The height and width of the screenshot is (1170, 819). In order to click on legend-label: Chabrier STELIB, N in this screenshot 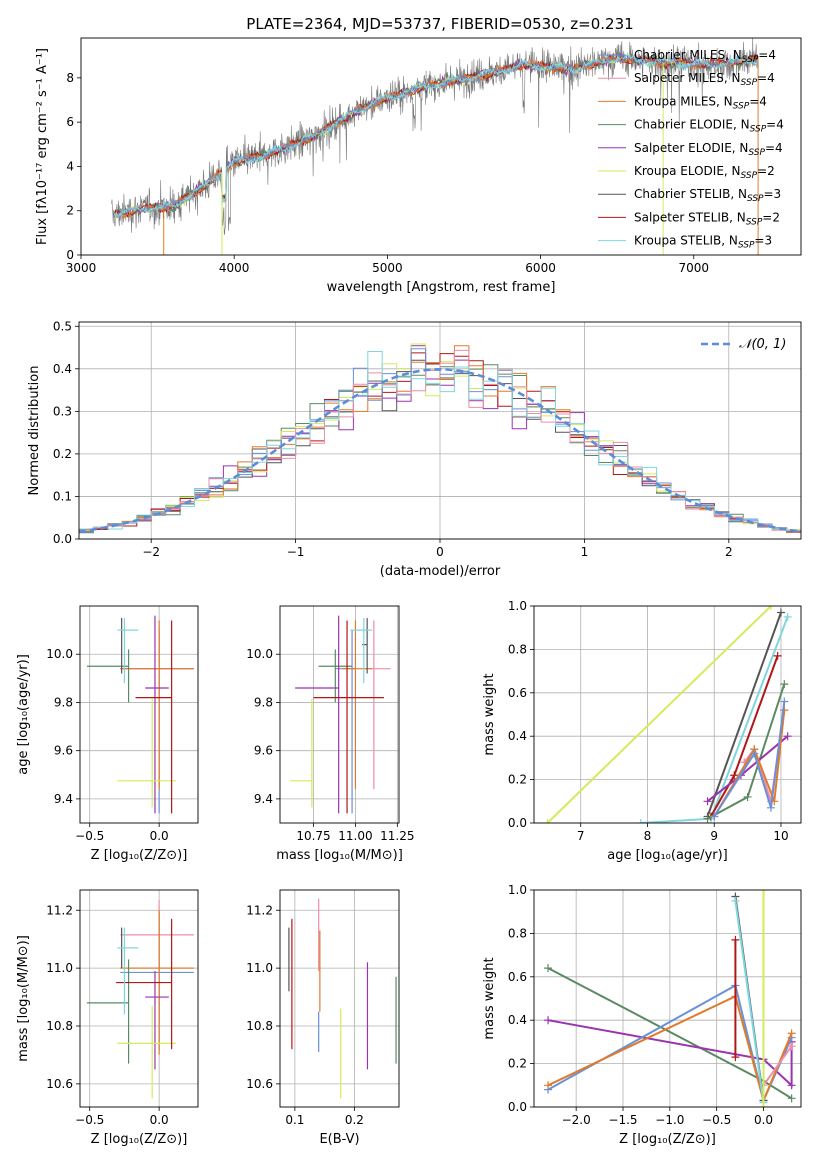, I will do `click(690, 194)`.